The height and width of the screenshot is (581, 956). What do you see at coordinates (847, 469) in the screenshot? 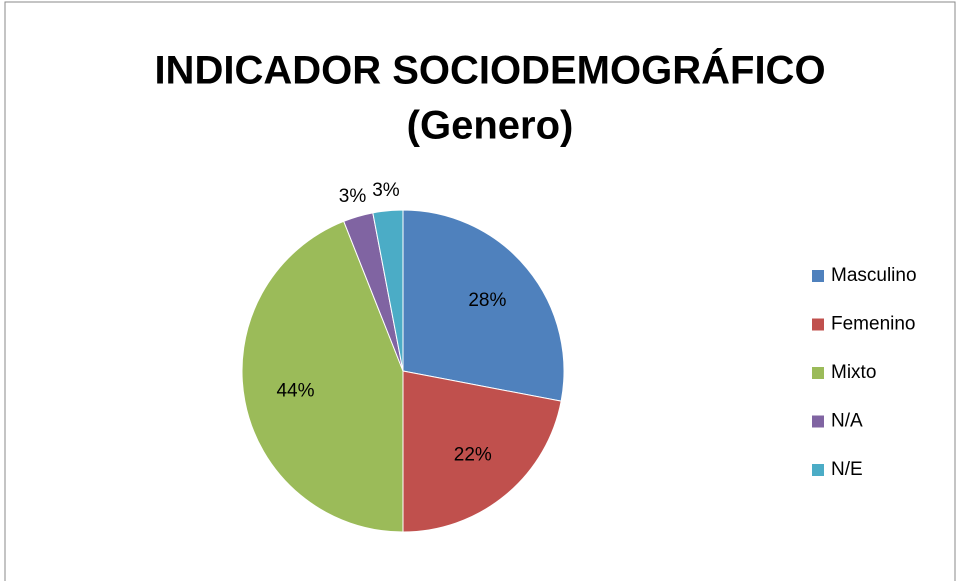
I see `legend-label: N/E` at bounding box center [847, 469].